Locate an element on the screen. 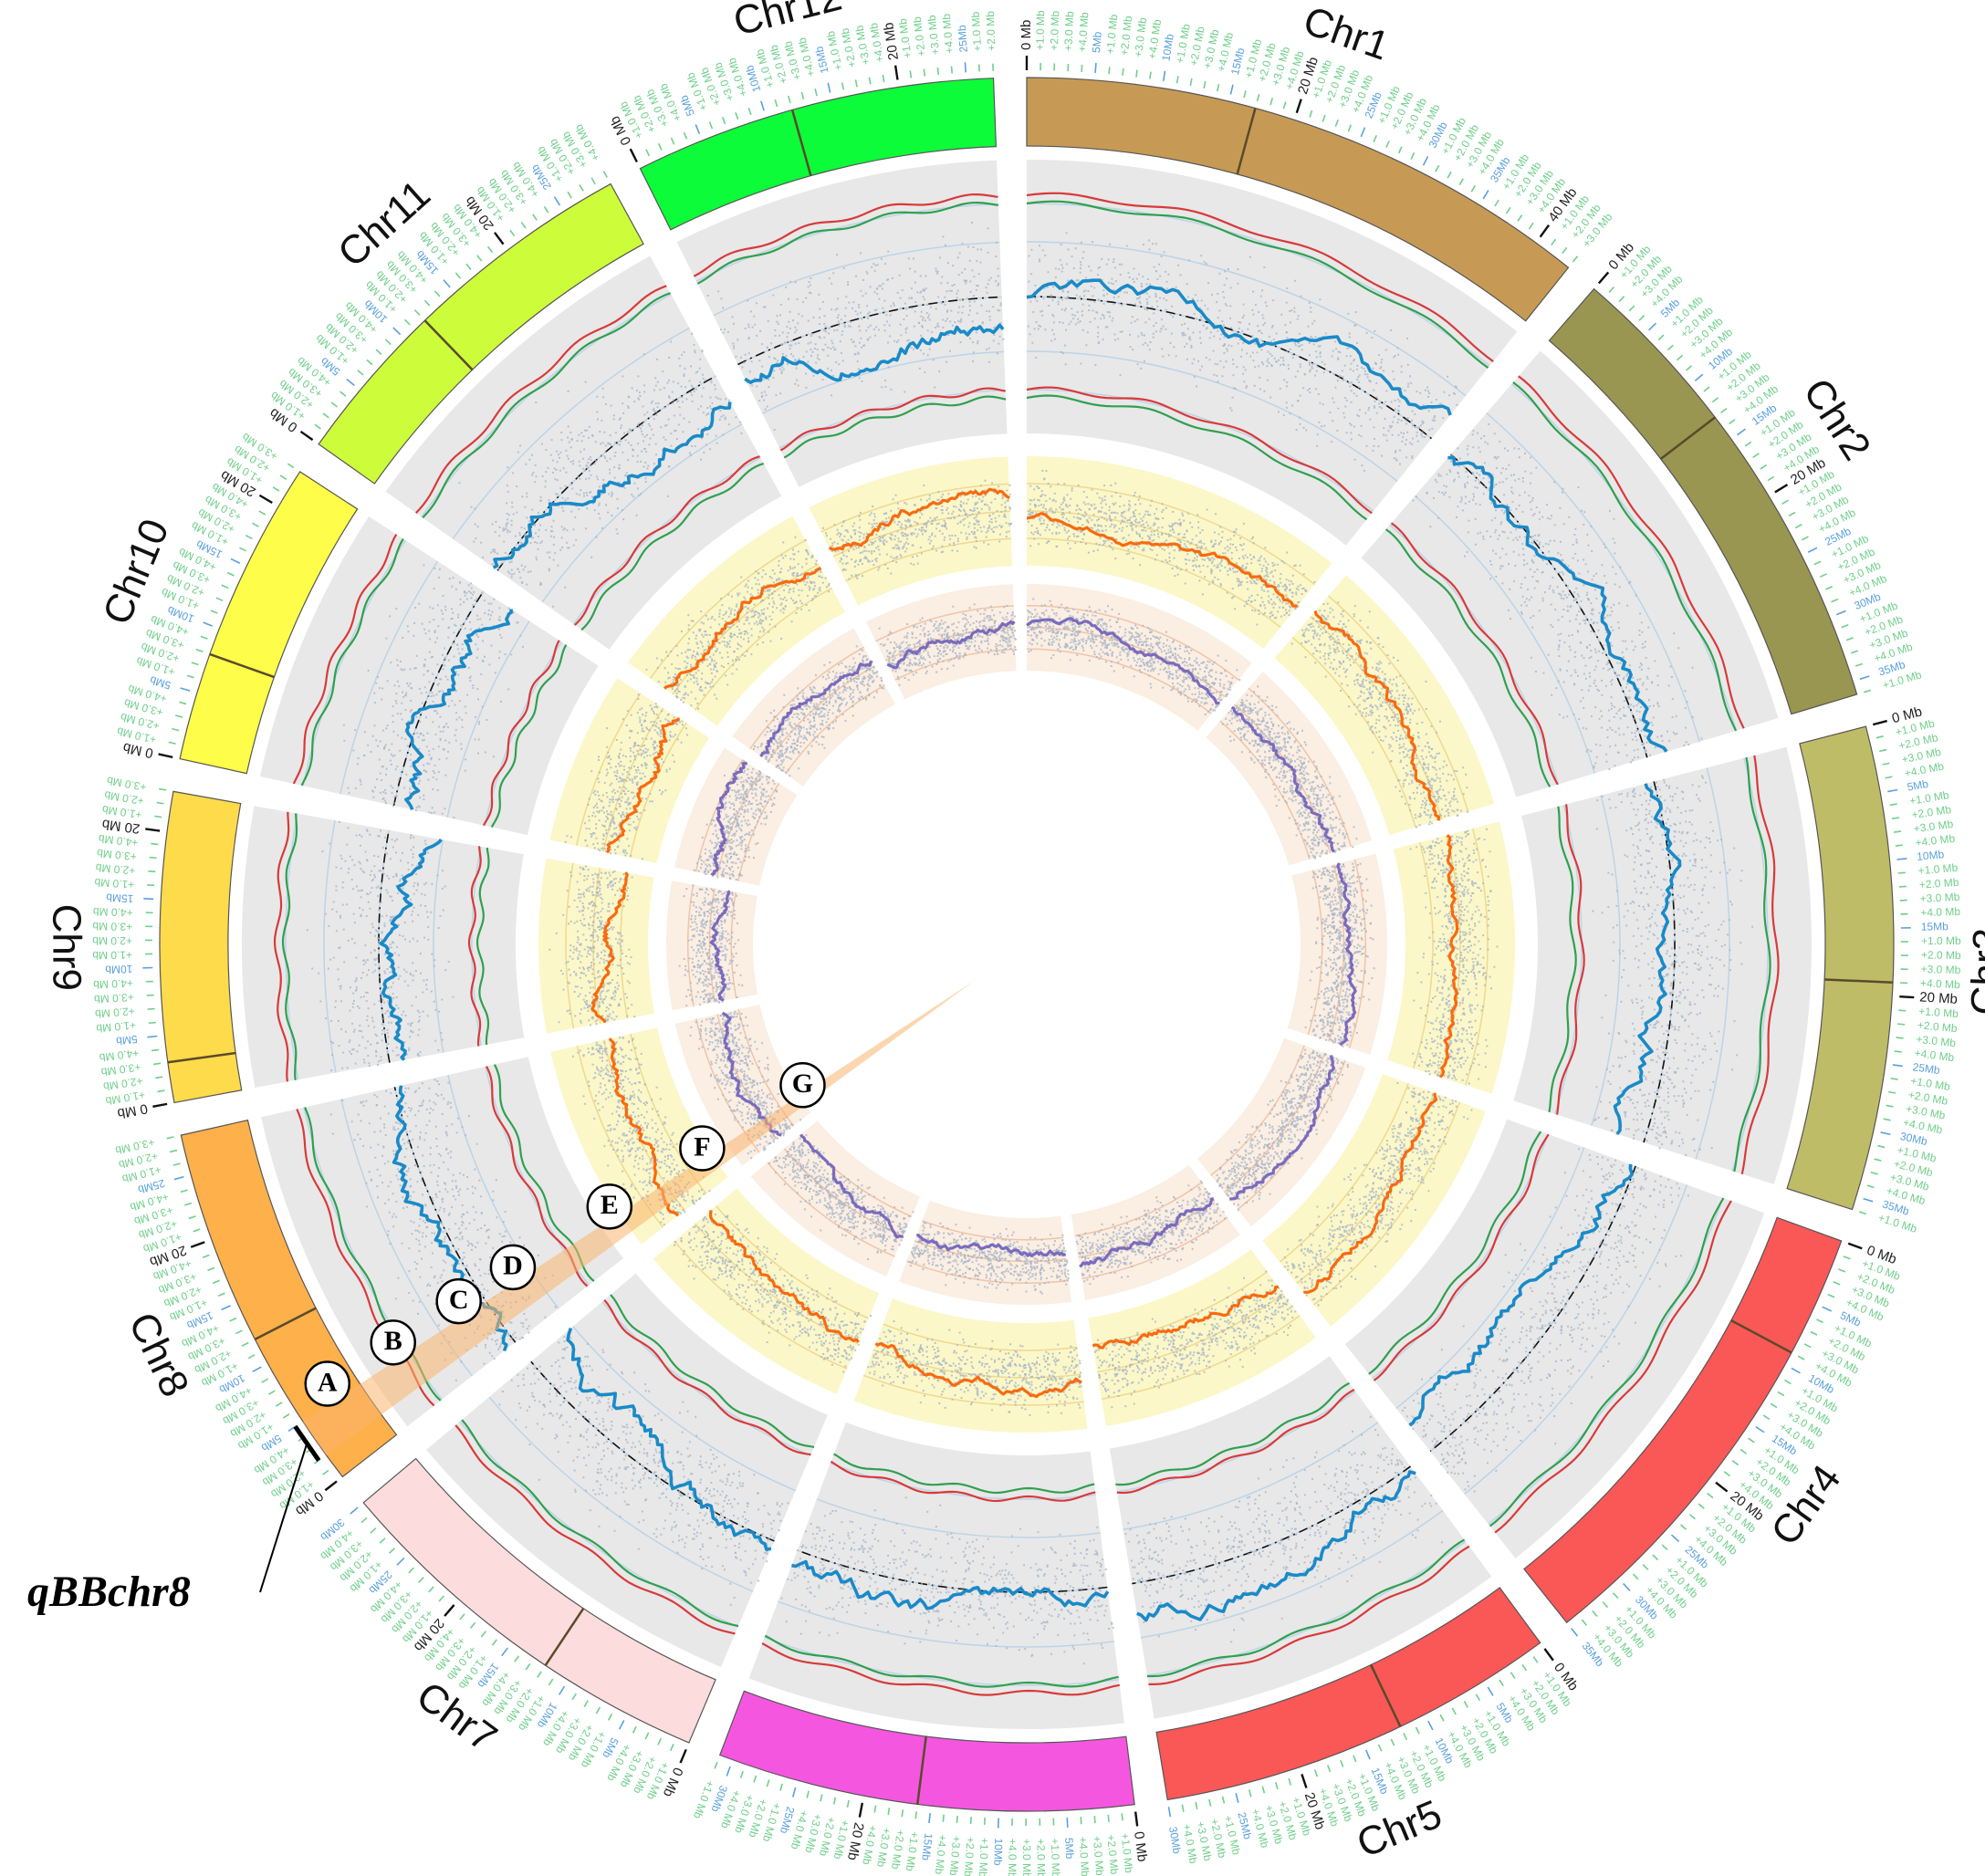 Image resolution: width=1985 pixels, height=1876 pixels. chromosome-name-chr10: Chr10 is located at coordinates (135, 572).